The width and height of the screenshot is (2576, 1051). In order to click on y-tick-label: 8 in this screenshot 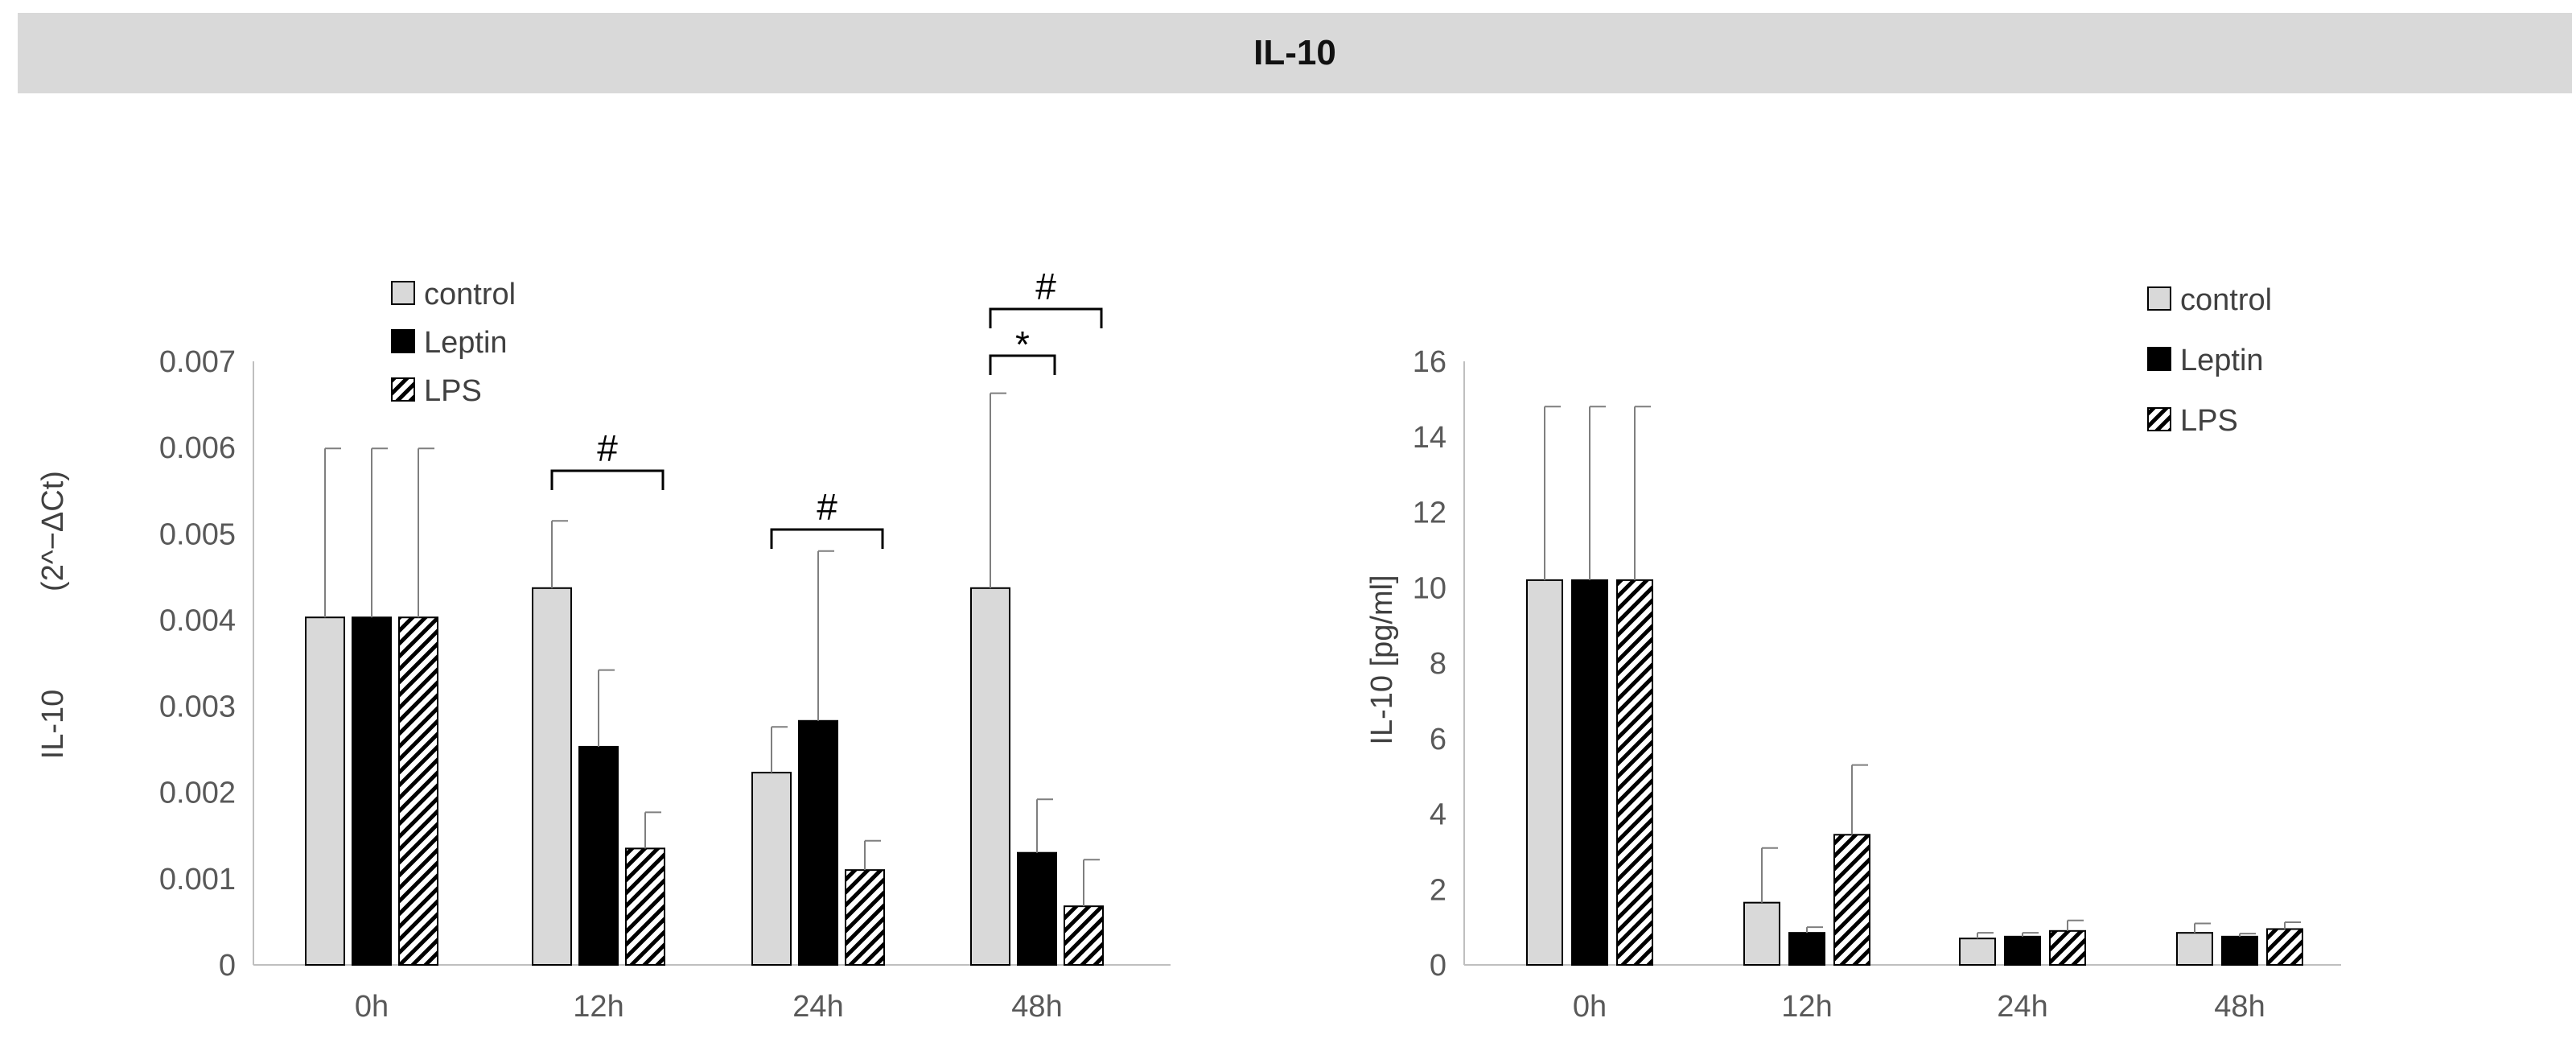, I will do `click(1438, 664)`.